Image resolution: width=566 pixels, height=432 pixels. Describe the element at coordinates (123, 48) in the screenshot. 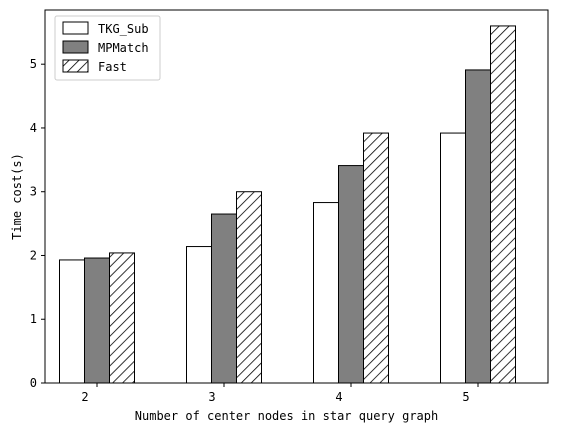

I see `legend-label: MPMatch` at that location.